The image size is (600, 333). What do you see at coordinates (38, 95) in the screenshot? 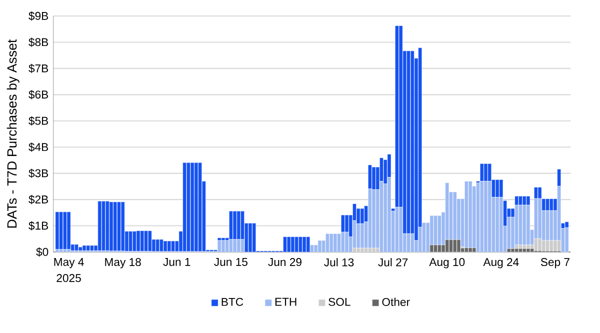
I see `y-tick-label: $6B` at bounding box center [38, 95].